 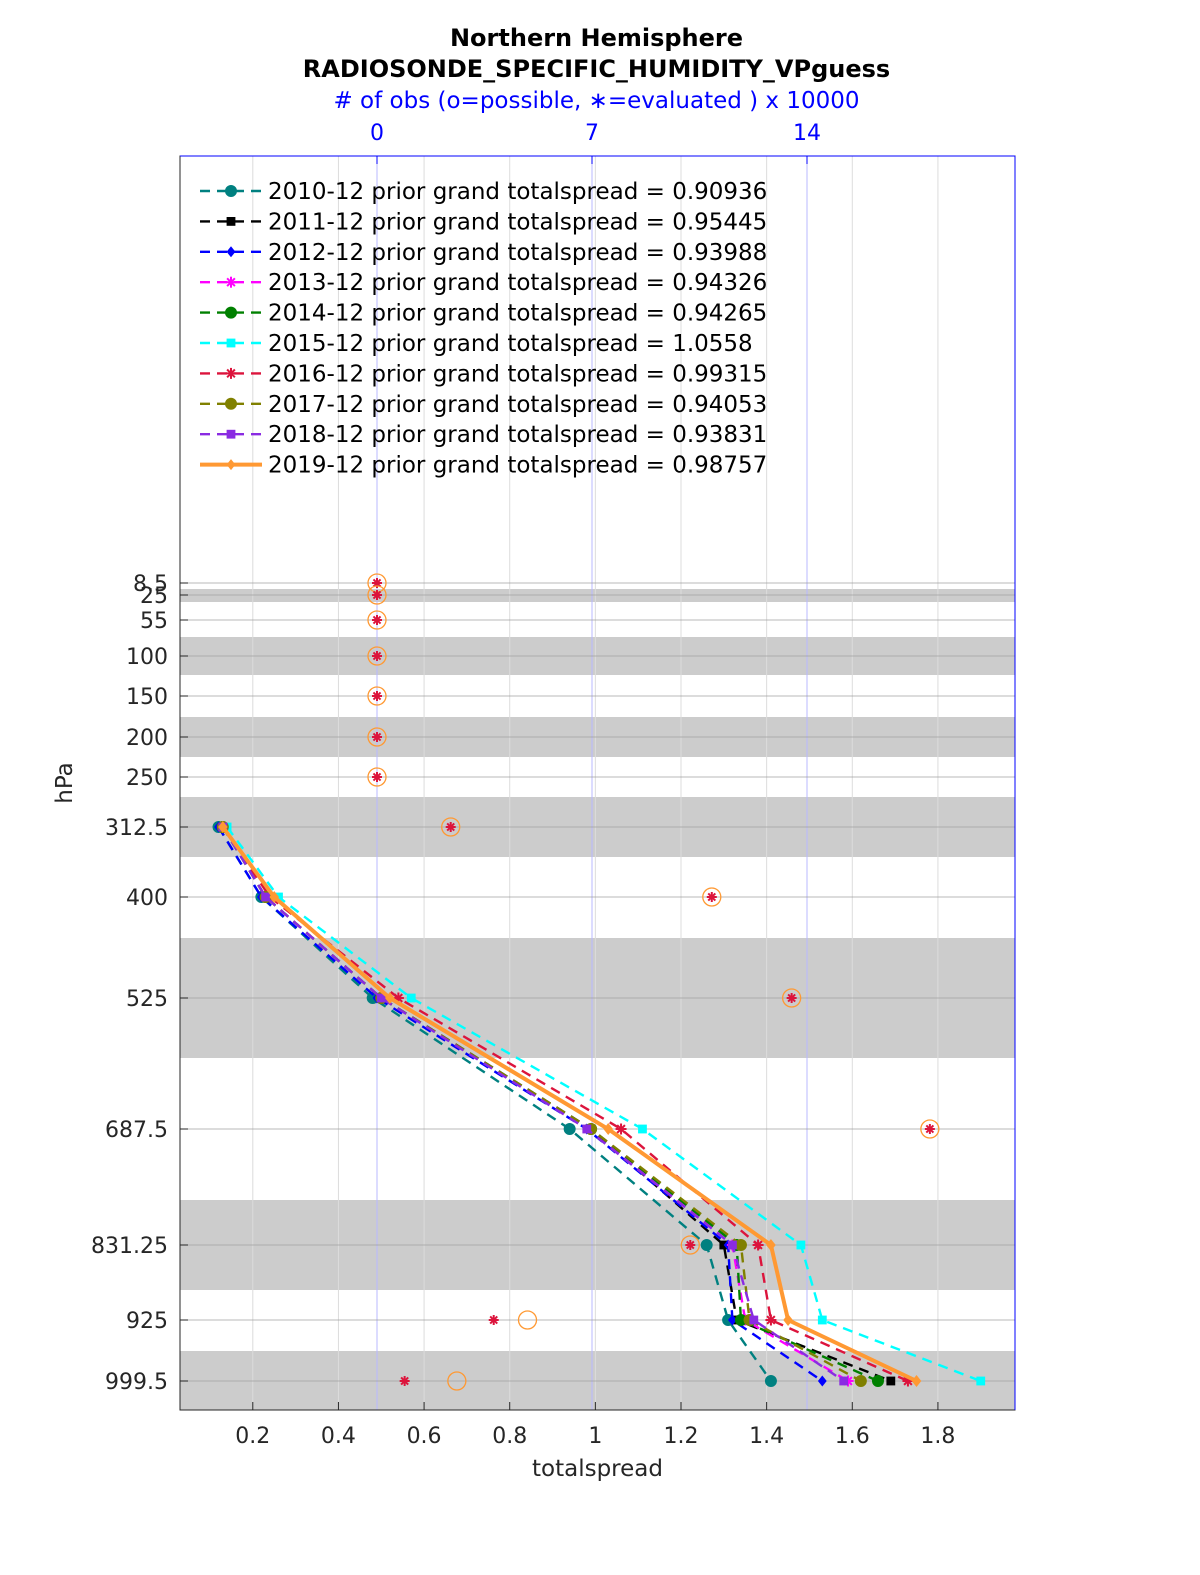 I want to click on y-tick-label: 831.25, so click(x=129, y=1246).